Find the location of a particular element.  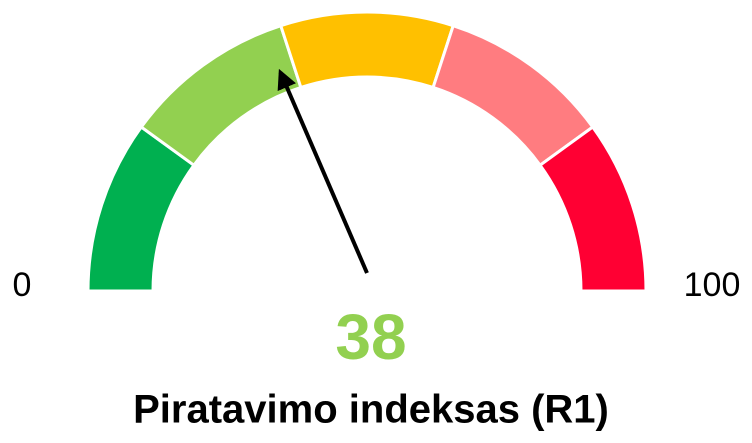

value-label: 38 is located at coordinates (370, 337).